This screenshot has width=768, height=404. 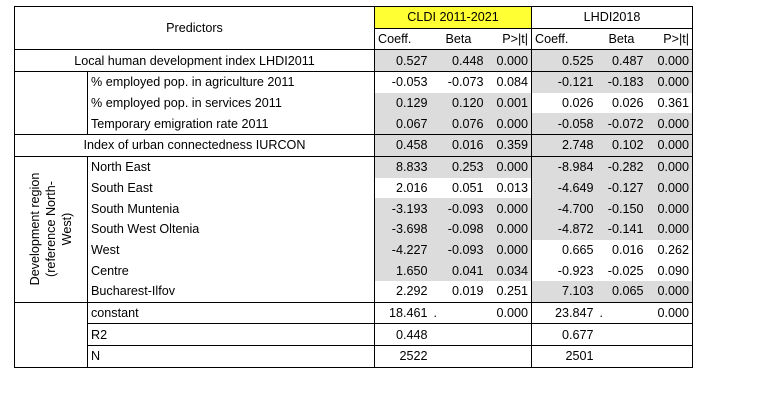 I want to click on row-label: South East, so click(x=231, y=188).